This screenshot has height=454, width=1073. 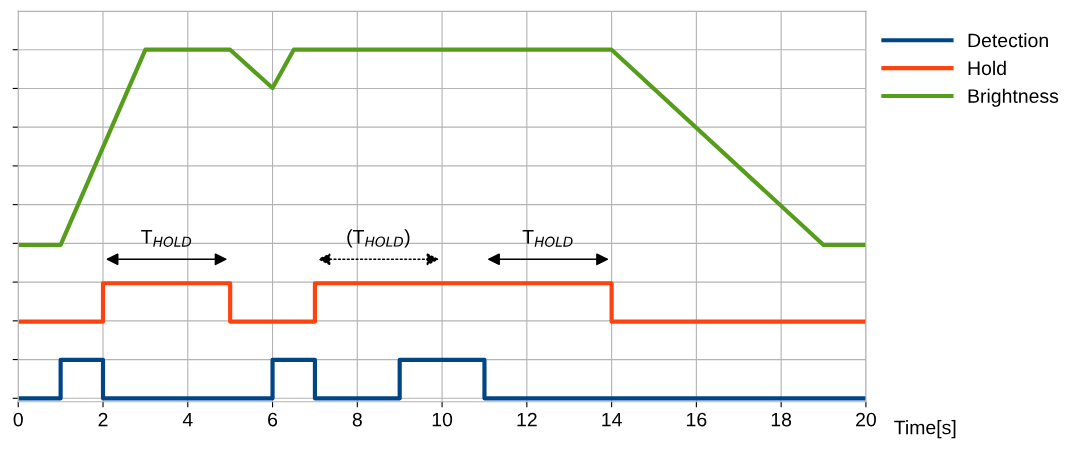 What do you see at coordinates (987, 68) in the screenshot?
I see `legend-label: Hold` at bounding box center [987, 68].